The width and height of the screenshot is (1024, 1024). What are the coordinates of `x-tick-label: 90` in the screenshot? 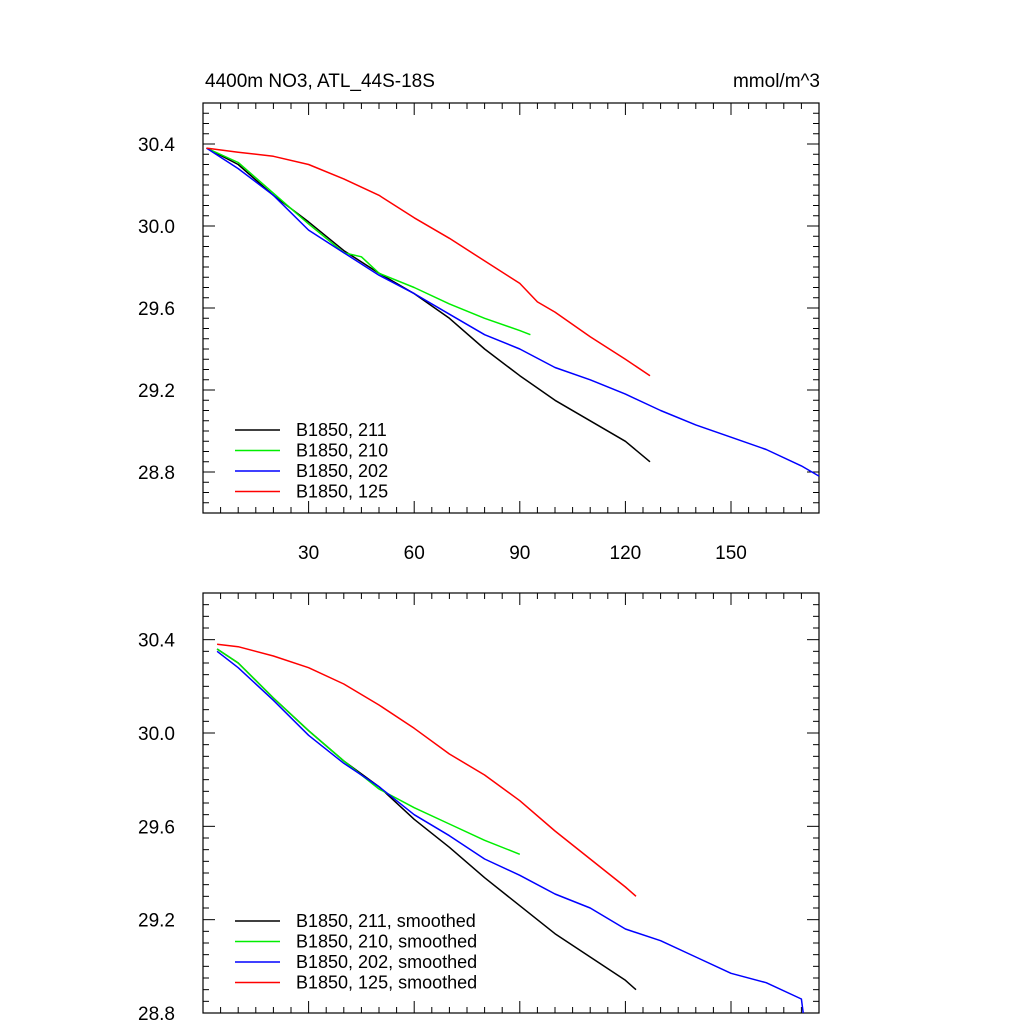 It's located at (519, 553).